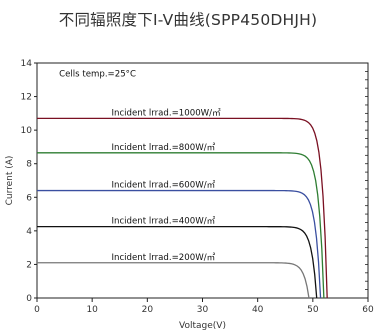 This screenshot has width=376, height=335. Describe the element at coordinates (163, 185) in the screenshot. I see `series-label: Incident lrrad.=600W/㎡` at that location.